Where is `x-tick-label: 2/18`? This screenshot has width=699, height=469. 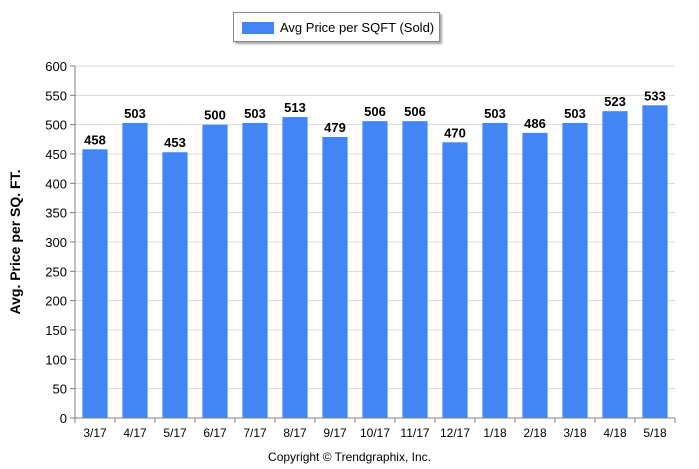 x-tick-label: 2/18 is located at coordinates (535, 433).